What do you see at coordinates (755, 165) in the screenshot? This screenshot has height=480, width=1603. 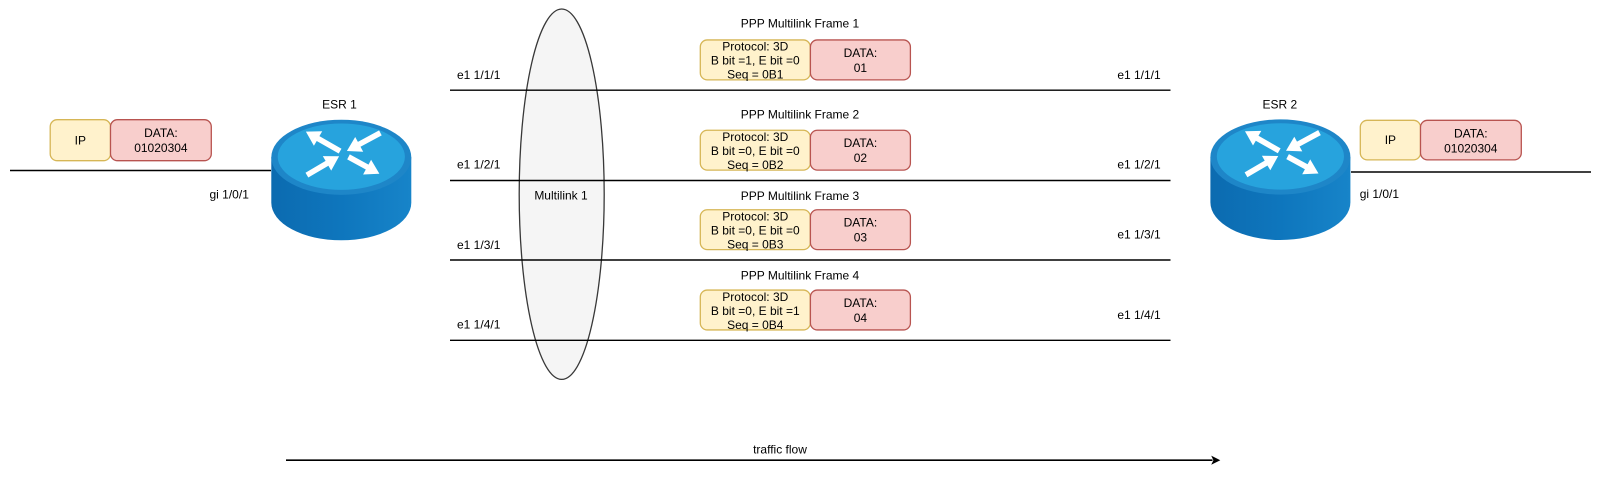 I see `svg-text: Seq = 0B2` at bounding box center [755, 165].